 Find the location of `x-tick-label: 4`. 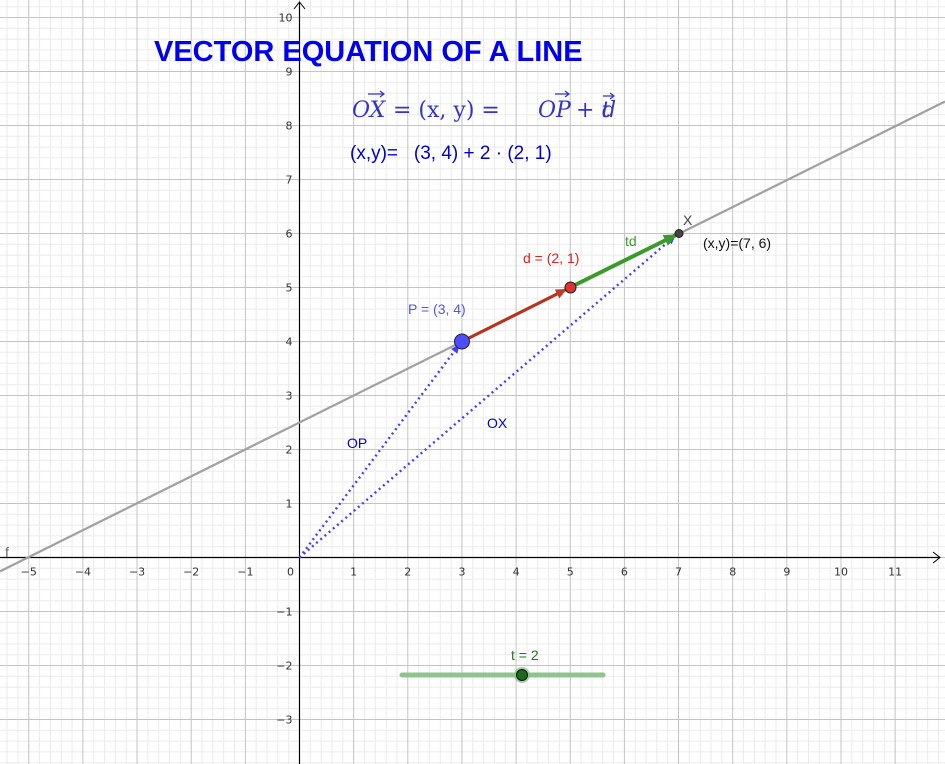

x-tick-label: 4 is located at coordinates (516, 572).